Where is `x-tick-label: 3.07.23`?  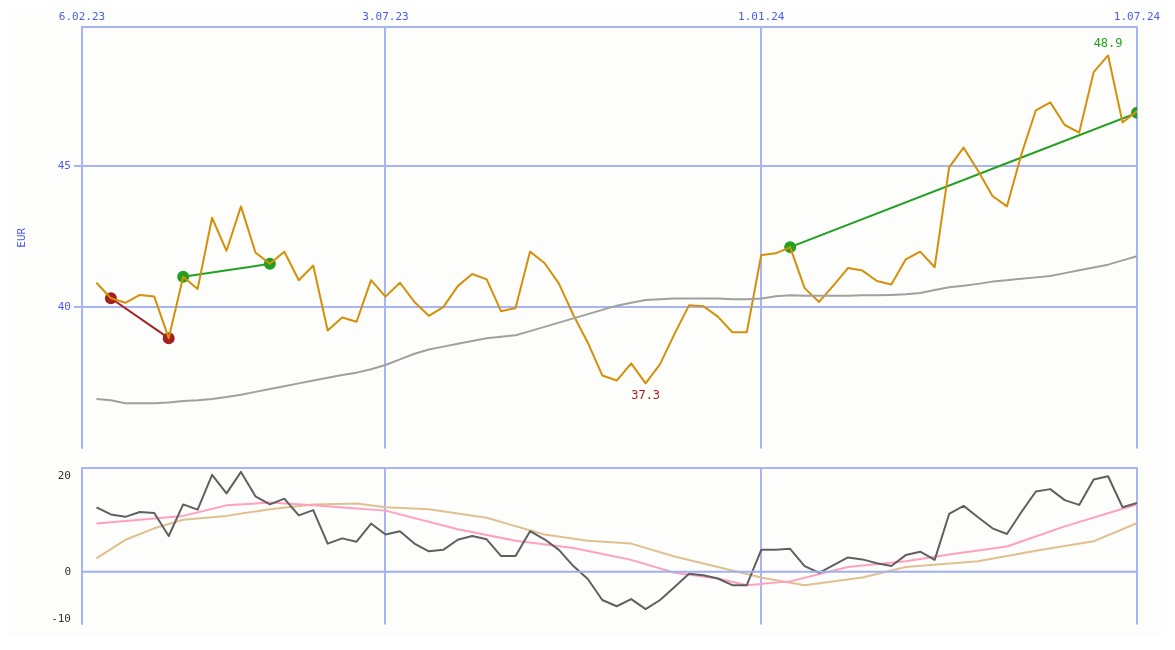 x-tick-label: 3.07.23 is located at coordinates (385, 17).